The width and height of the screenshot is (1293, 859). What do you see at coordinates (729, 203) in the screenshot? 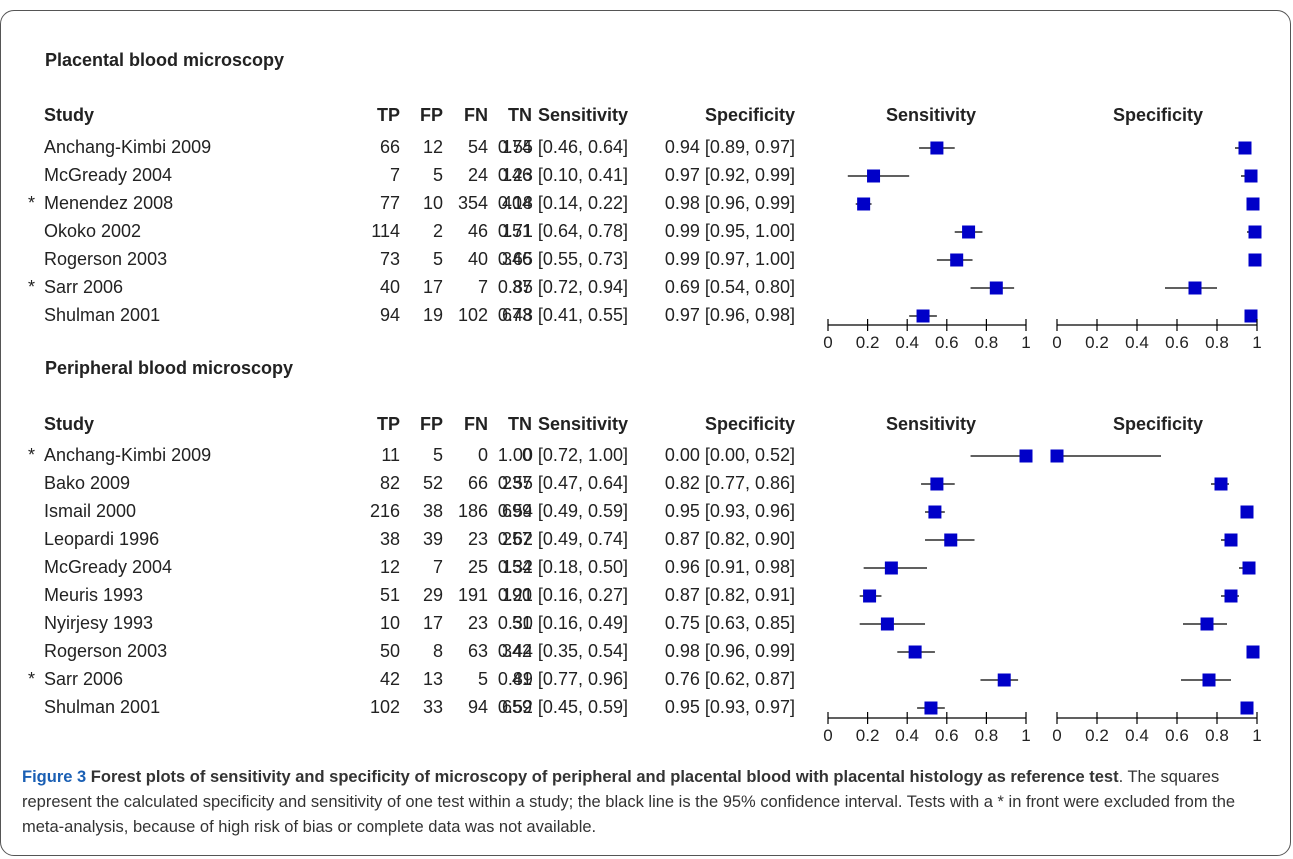
I see `cell-specificity: 0.98 [0.96, 0.99]` at bounding box center [729, 203].